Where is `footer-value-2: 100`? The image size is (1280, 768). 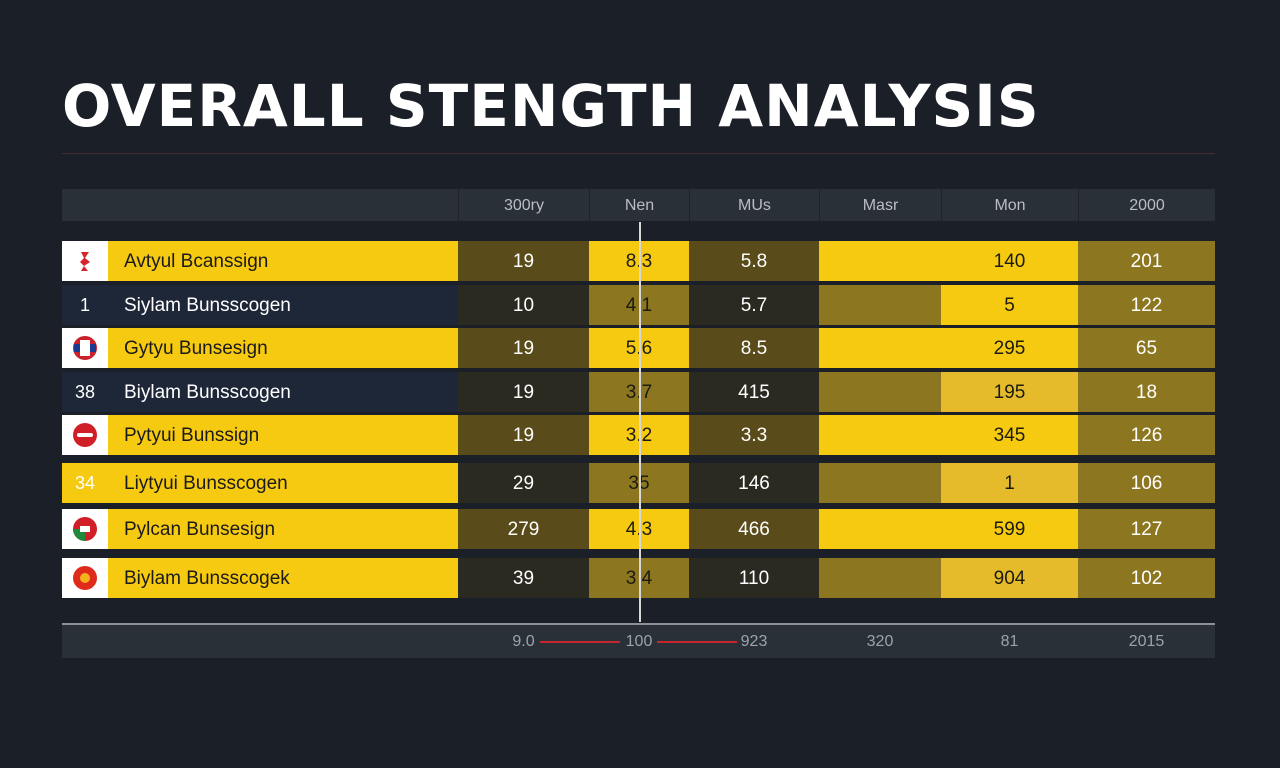
footer-value-2: 100 is located at coordinates (639, 641).